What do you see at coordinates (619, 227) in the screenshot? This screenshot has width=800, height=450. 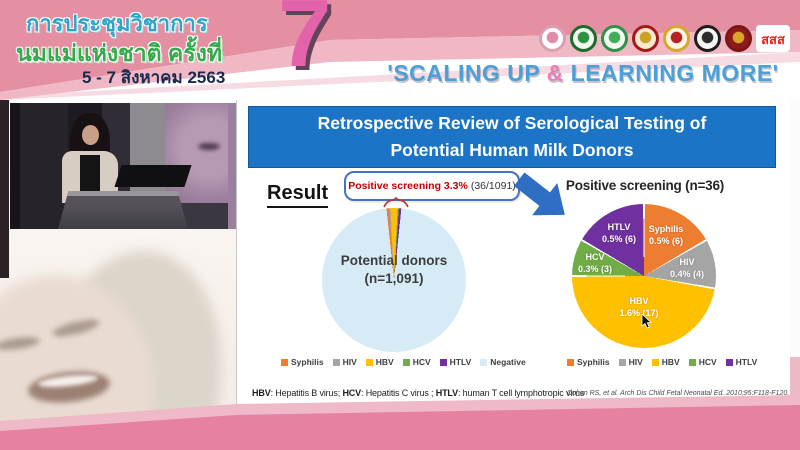 I see `slice-label-text: HTLV` at bounding box center [619, 227].